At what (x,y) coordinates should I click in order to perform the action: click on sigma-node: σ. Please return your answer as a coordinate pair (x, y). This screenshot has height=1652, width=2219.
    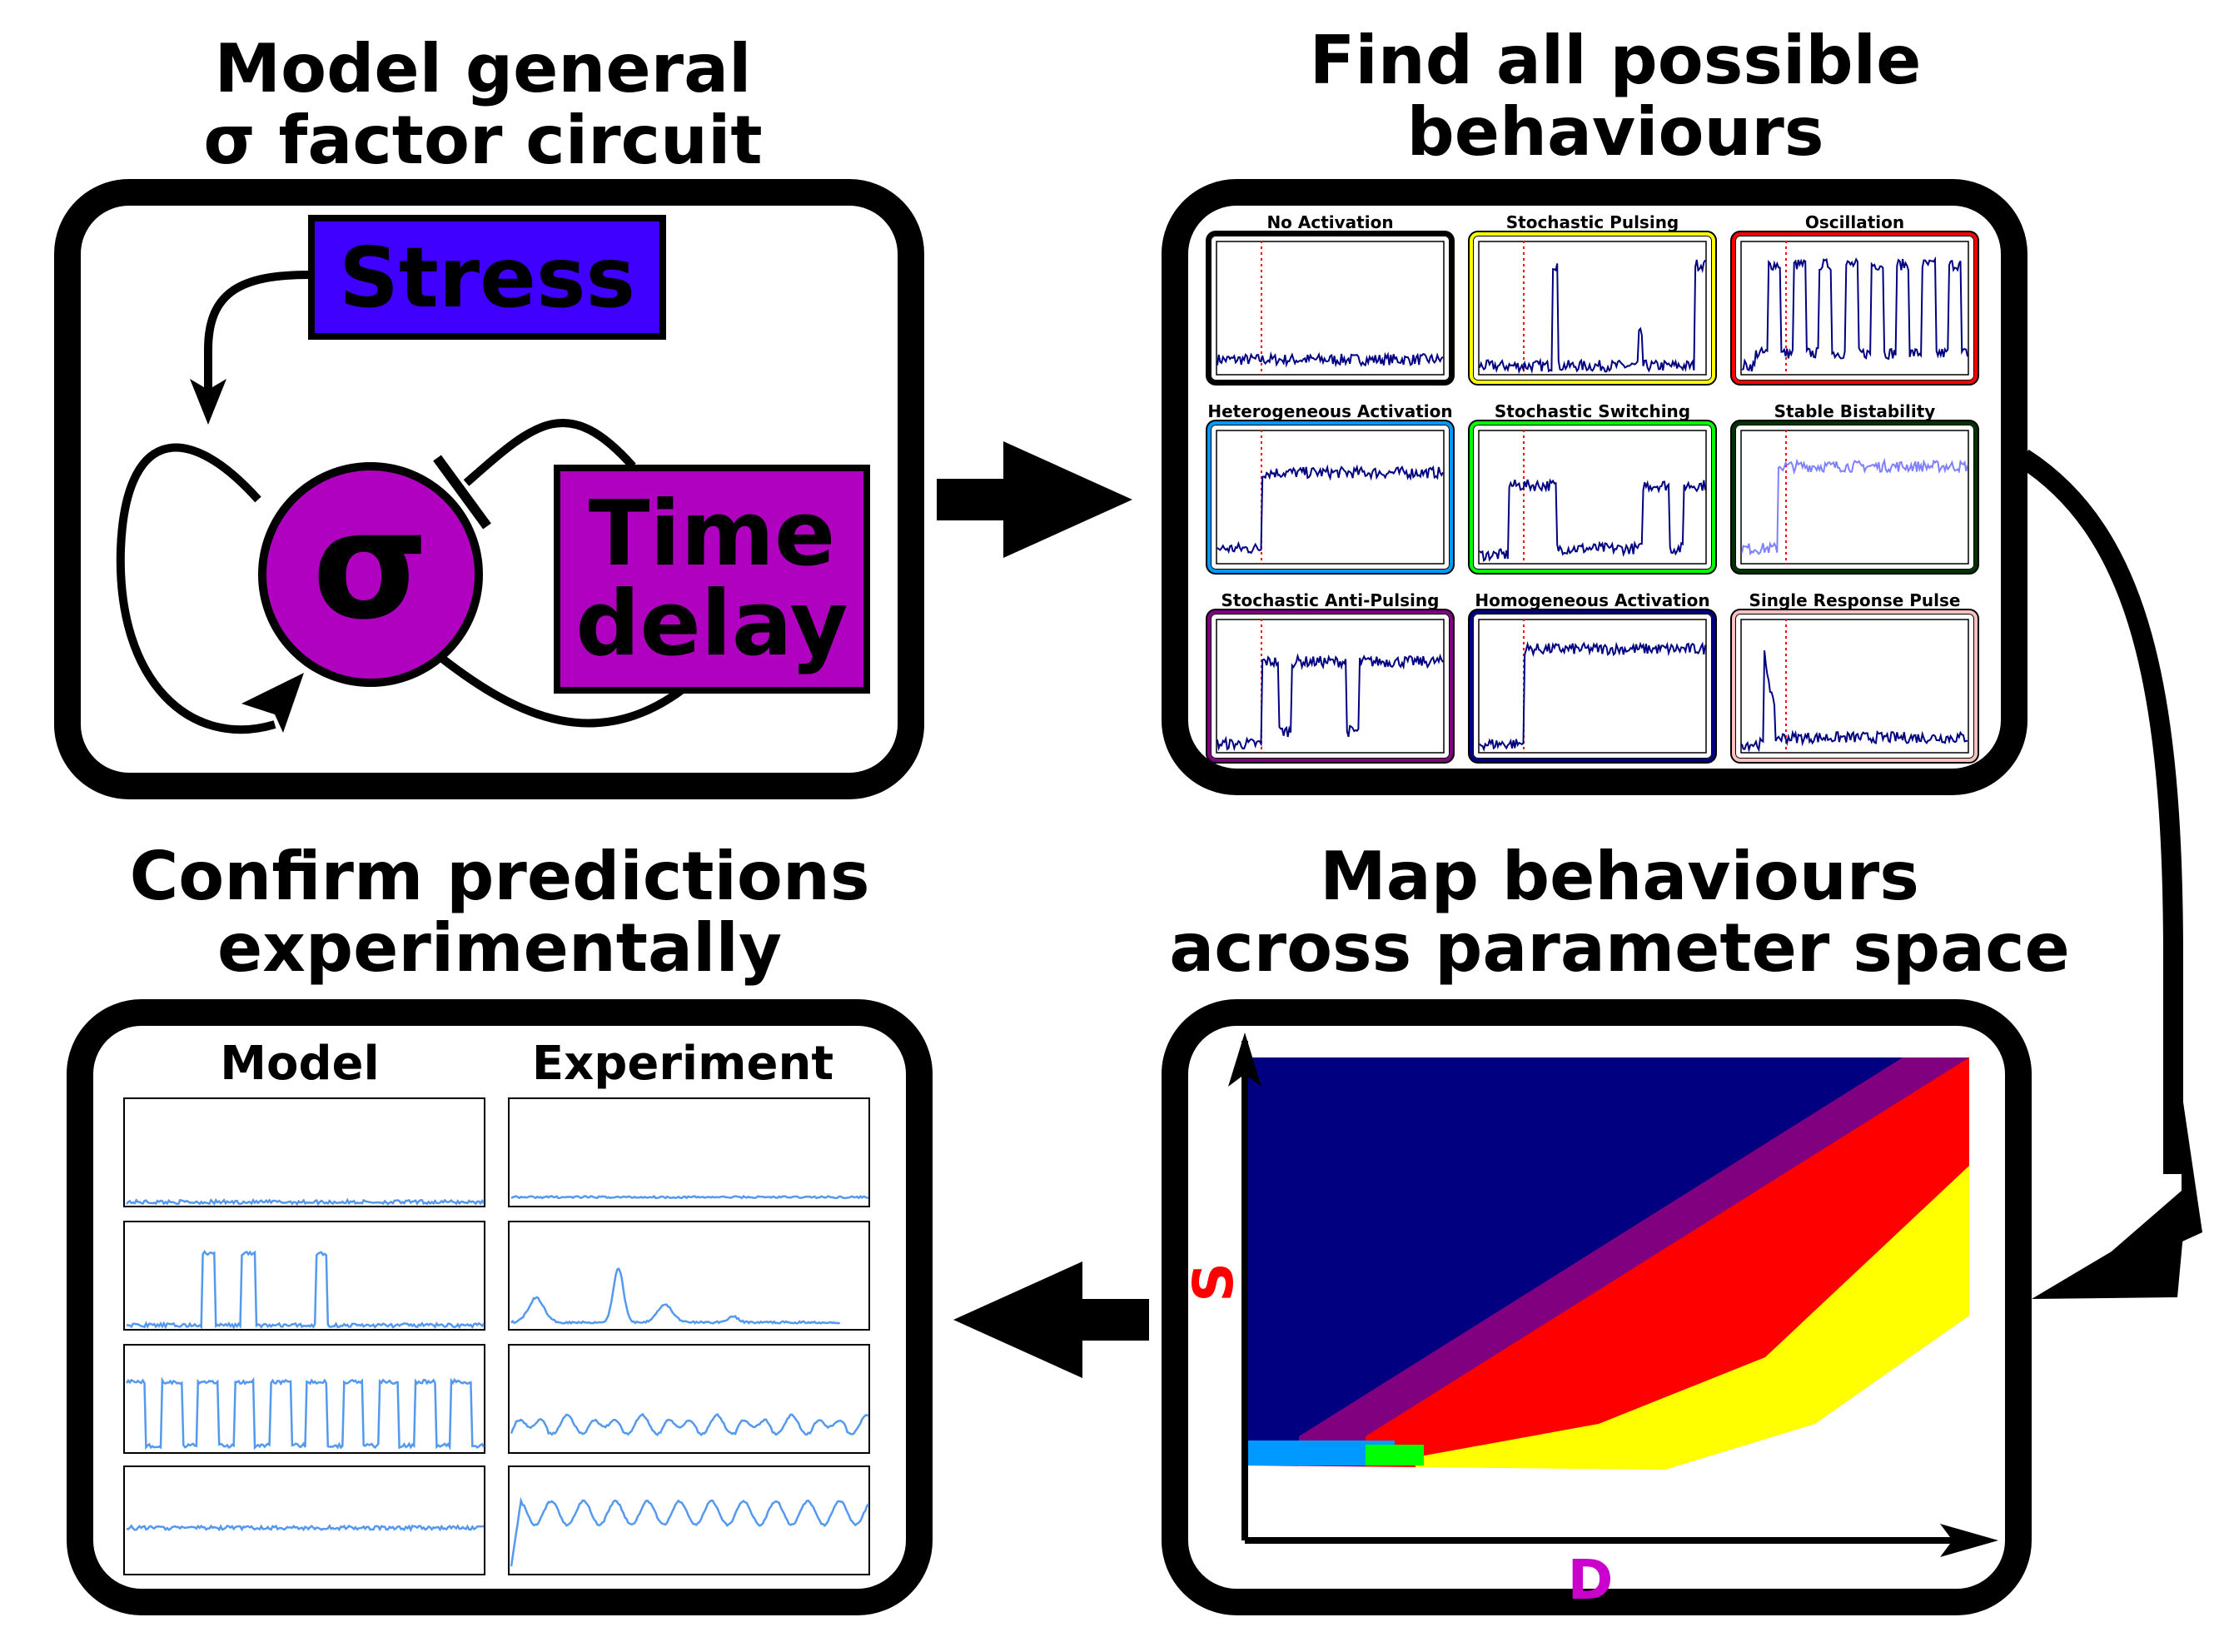
    Looking at the image, I should click on (370, 574).